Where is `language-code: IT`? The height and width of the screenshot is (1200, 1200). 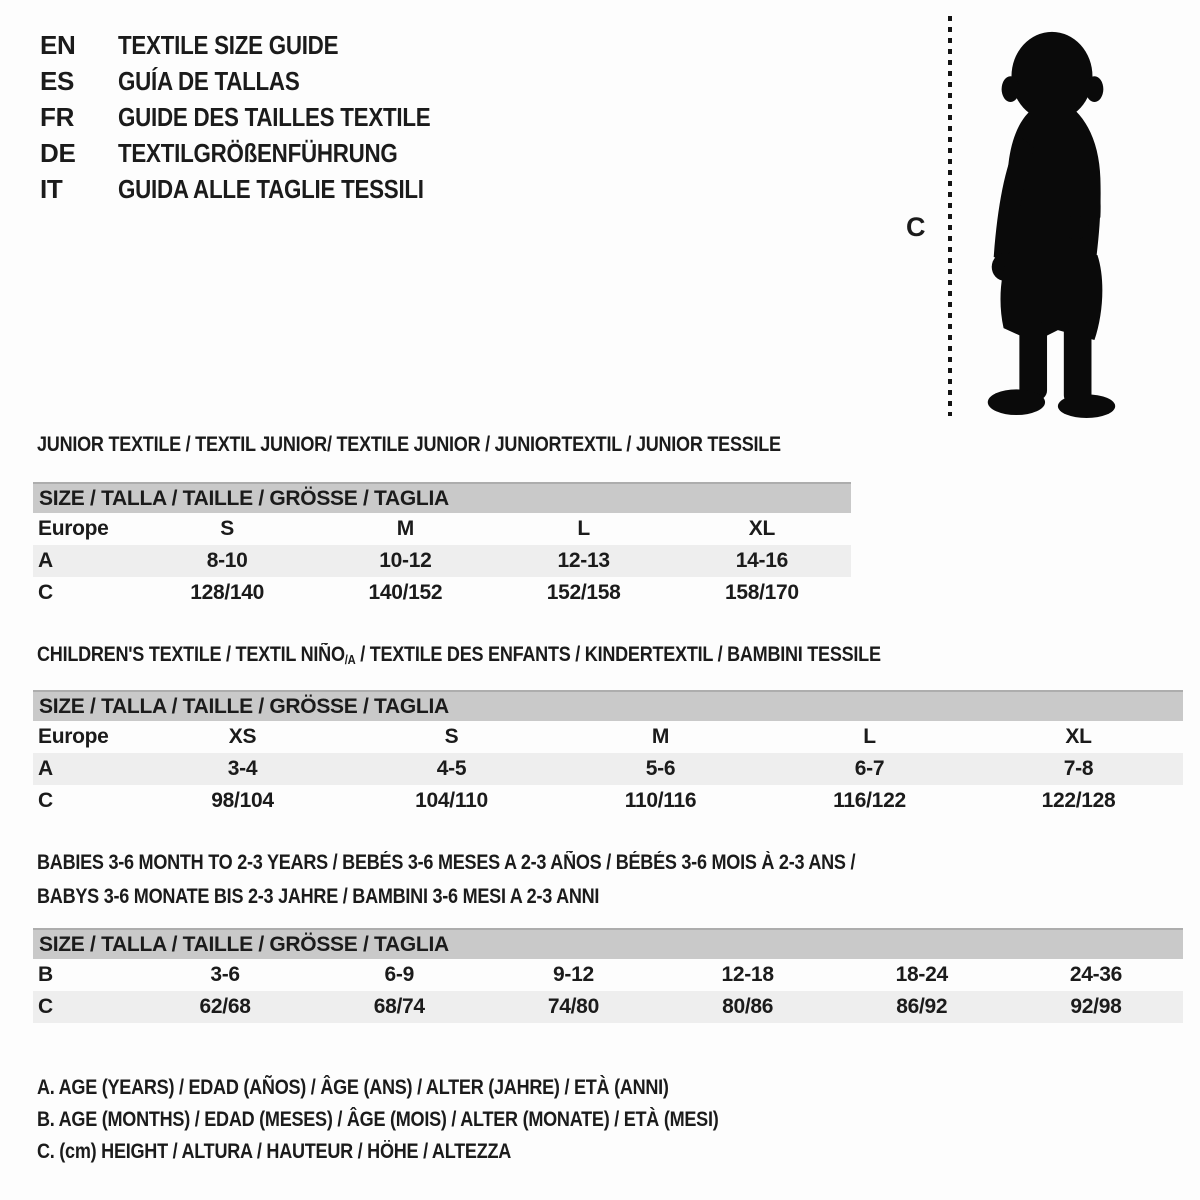
language-code: IT is located at coordinates (51, 188).